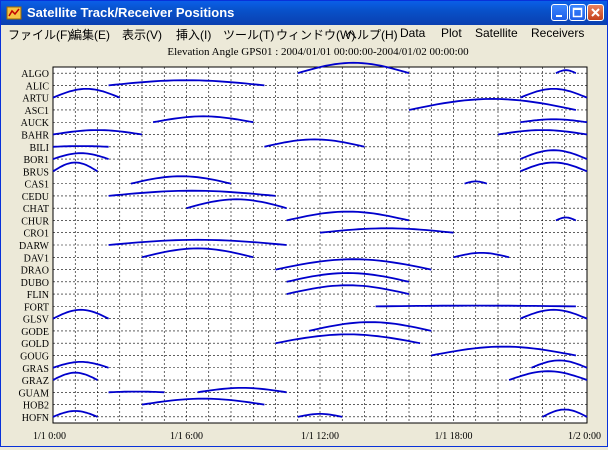 Image resolution: width=608 pixels, height=450 pixels. What do you see at coordinates (36, 307) in the screenshot?
I see `receiver-label: FORT` at bounding box center [36, 307].